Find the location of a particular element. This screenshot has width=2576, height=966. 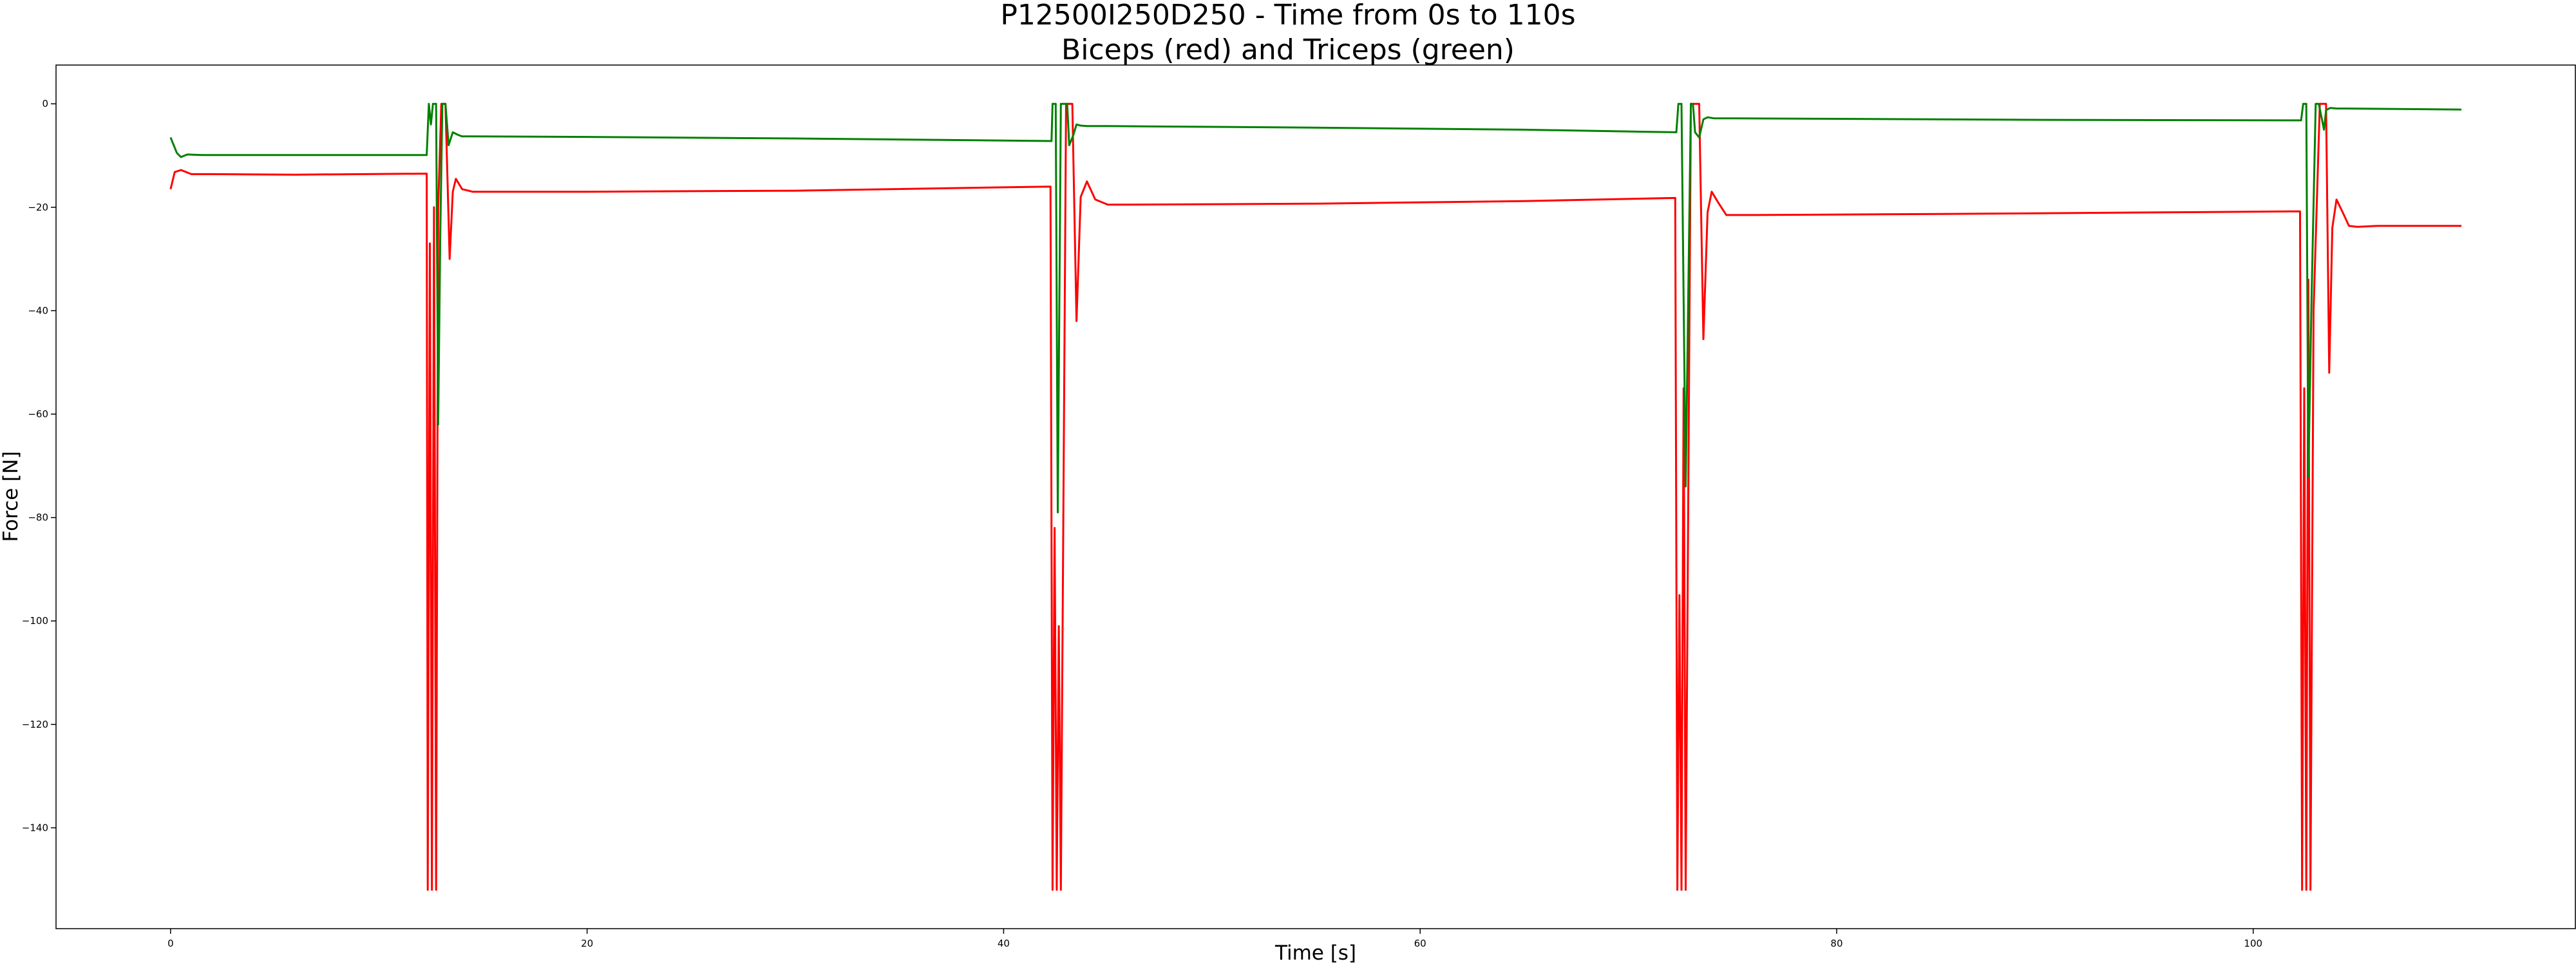

y-tick-label: −20 is located at coordinates (38, 207).